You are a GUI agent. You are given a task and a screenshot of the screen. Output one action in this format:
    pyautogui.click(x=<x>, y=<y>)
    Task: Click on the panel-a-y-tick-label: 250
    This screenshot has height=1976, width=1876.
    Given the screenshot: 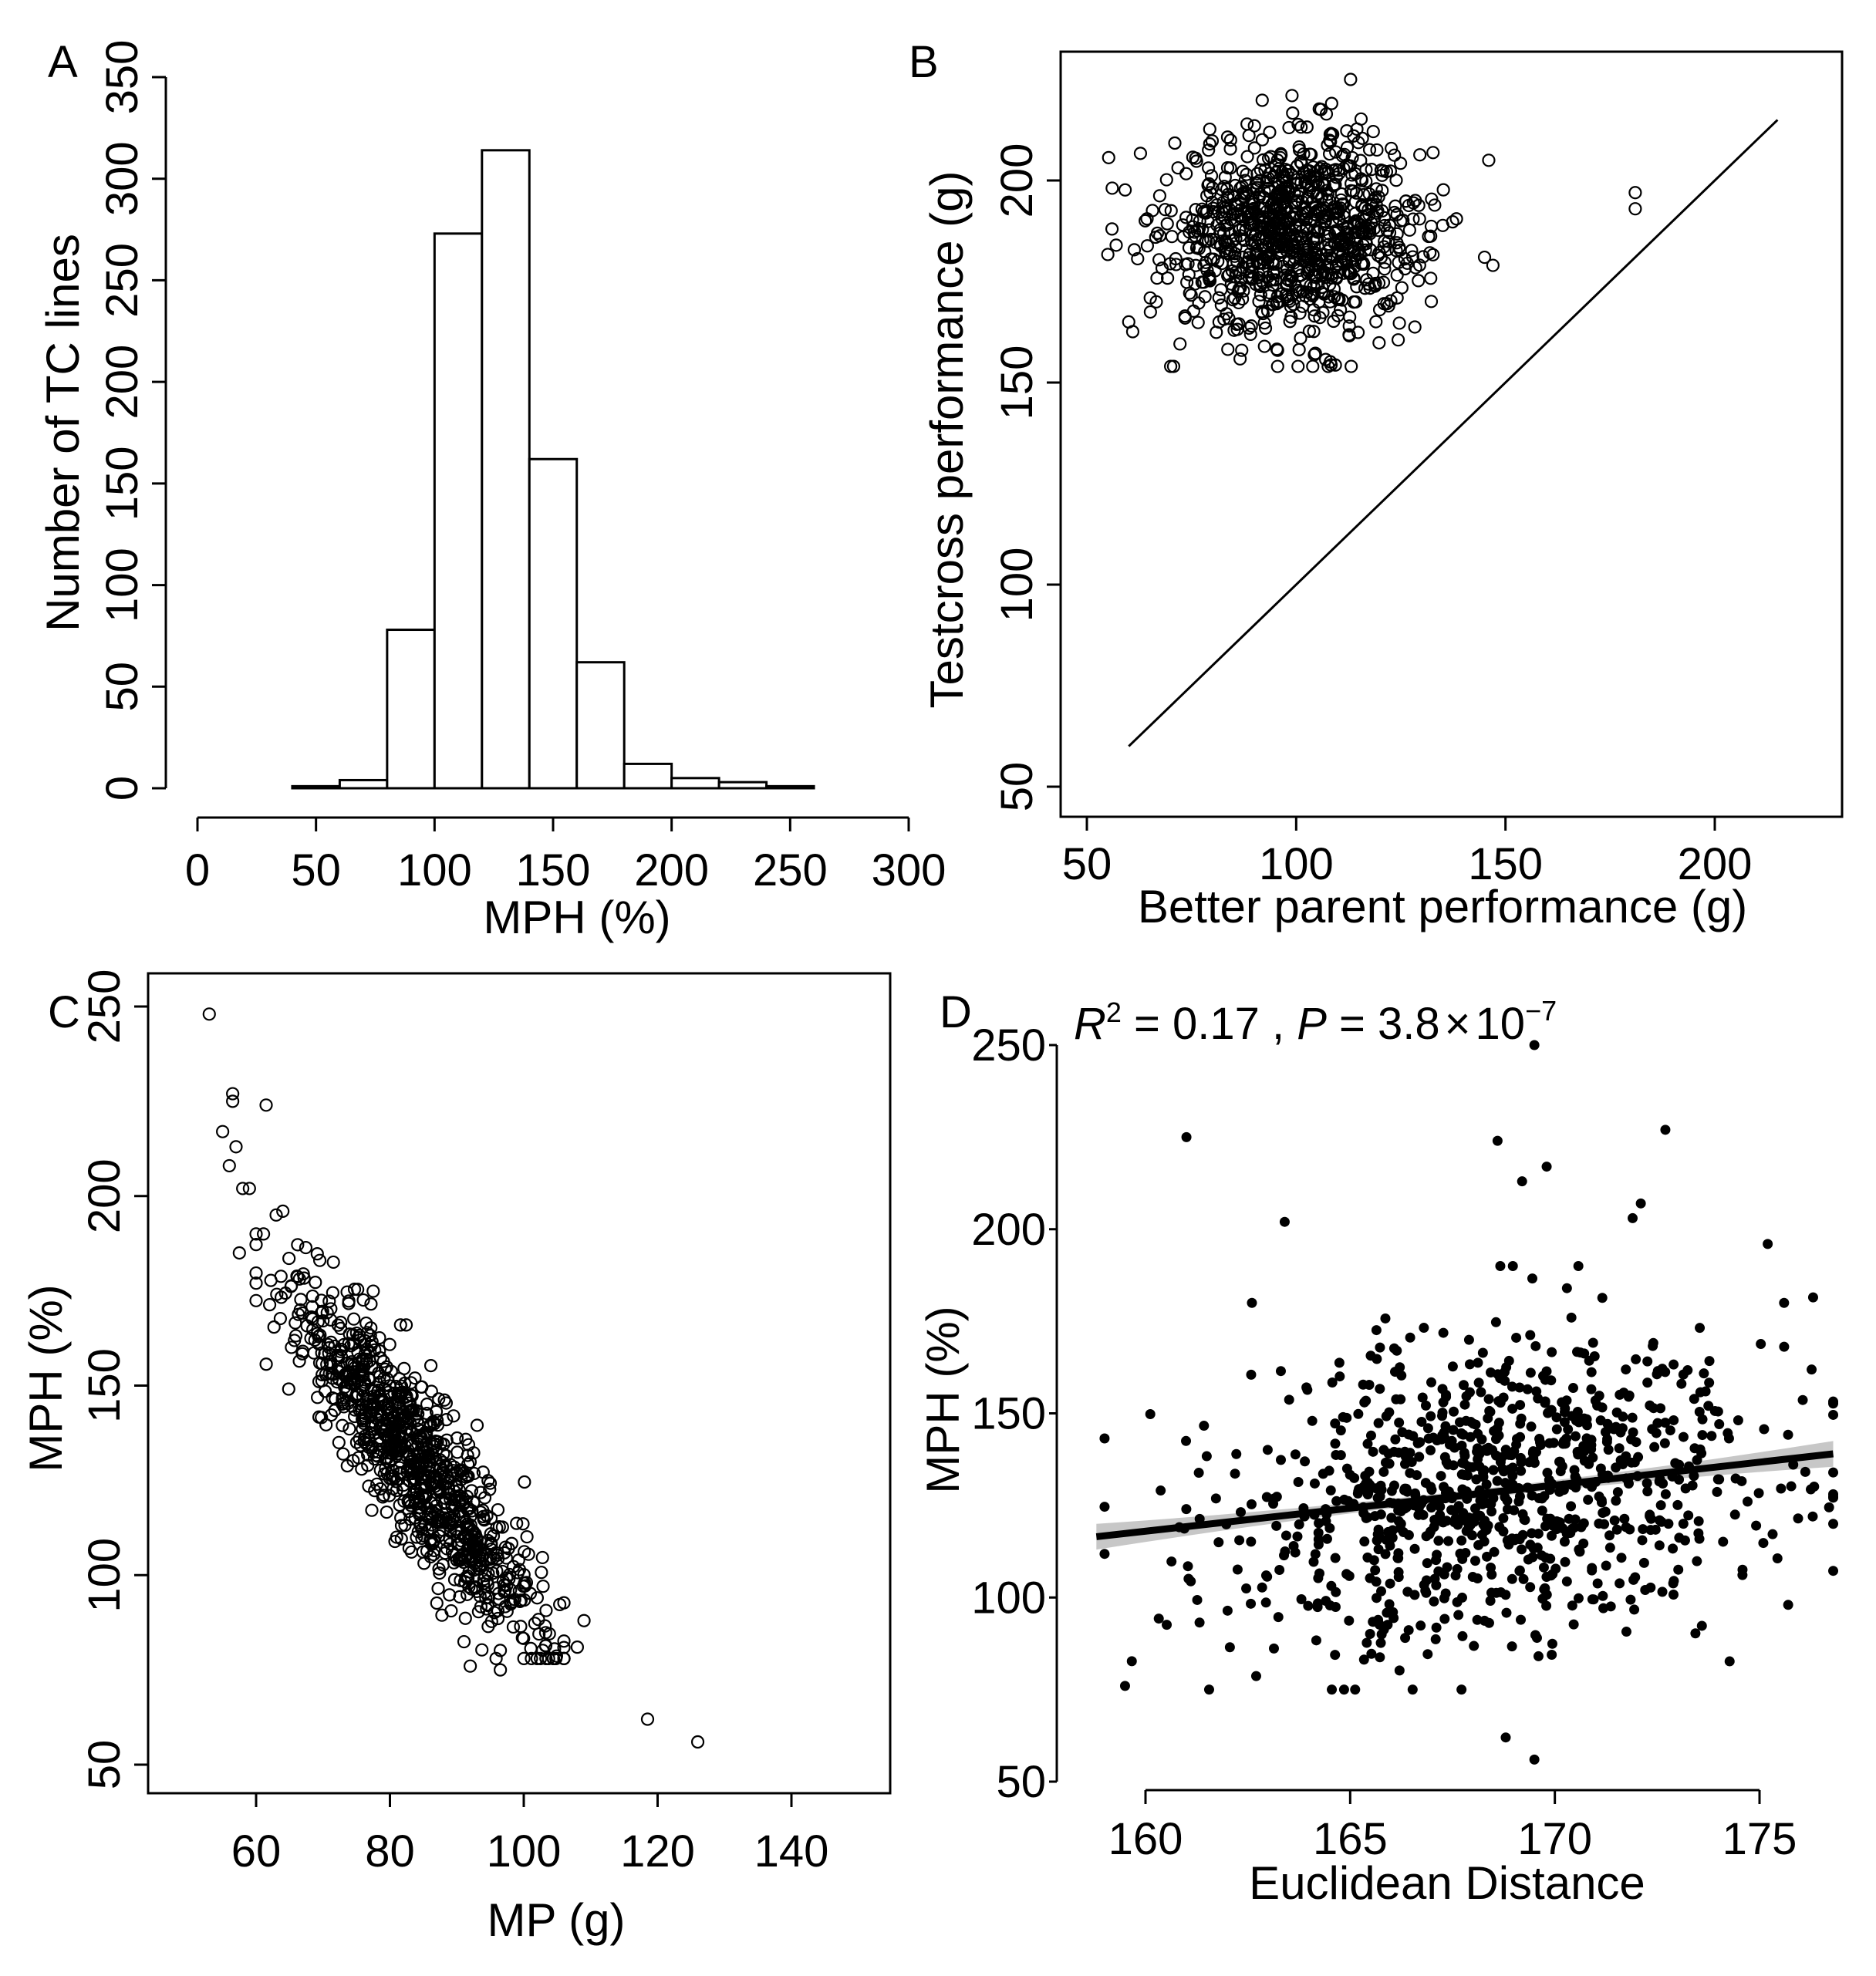 What is the action you would take?
    pyautogui.click(x=122, y=280)
    